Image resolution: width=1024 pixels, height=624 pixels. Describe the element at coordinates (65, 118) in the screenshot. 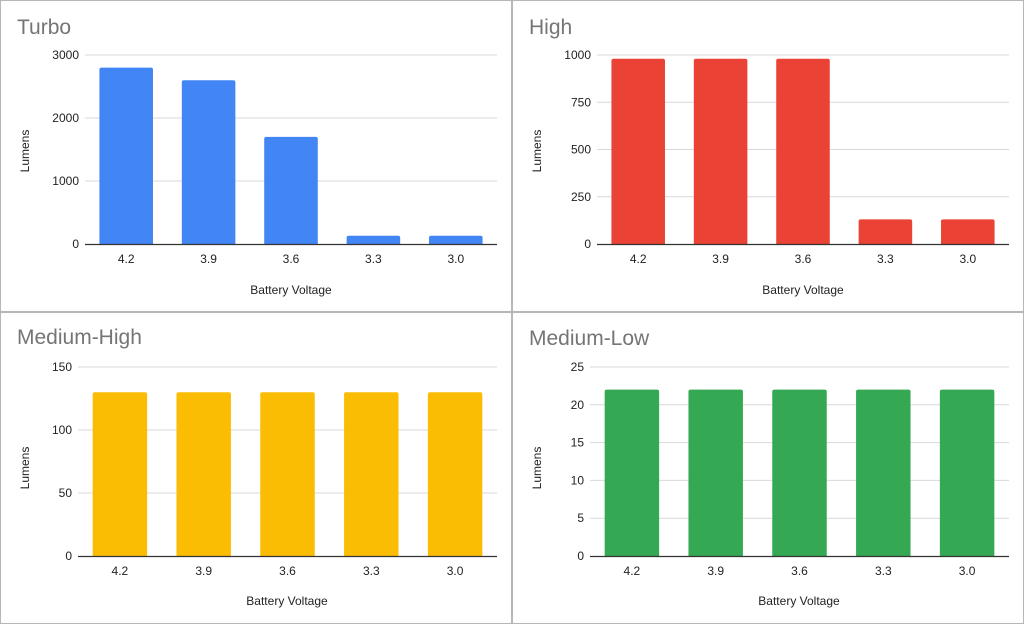

I see `y-tick-label: 2000` at that location.